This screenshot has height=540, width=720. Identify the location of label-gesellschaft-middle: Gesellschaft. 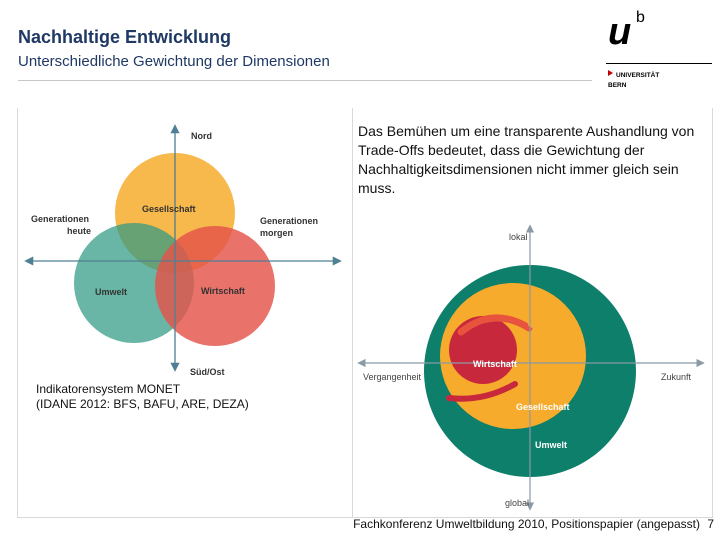
(543, 407).